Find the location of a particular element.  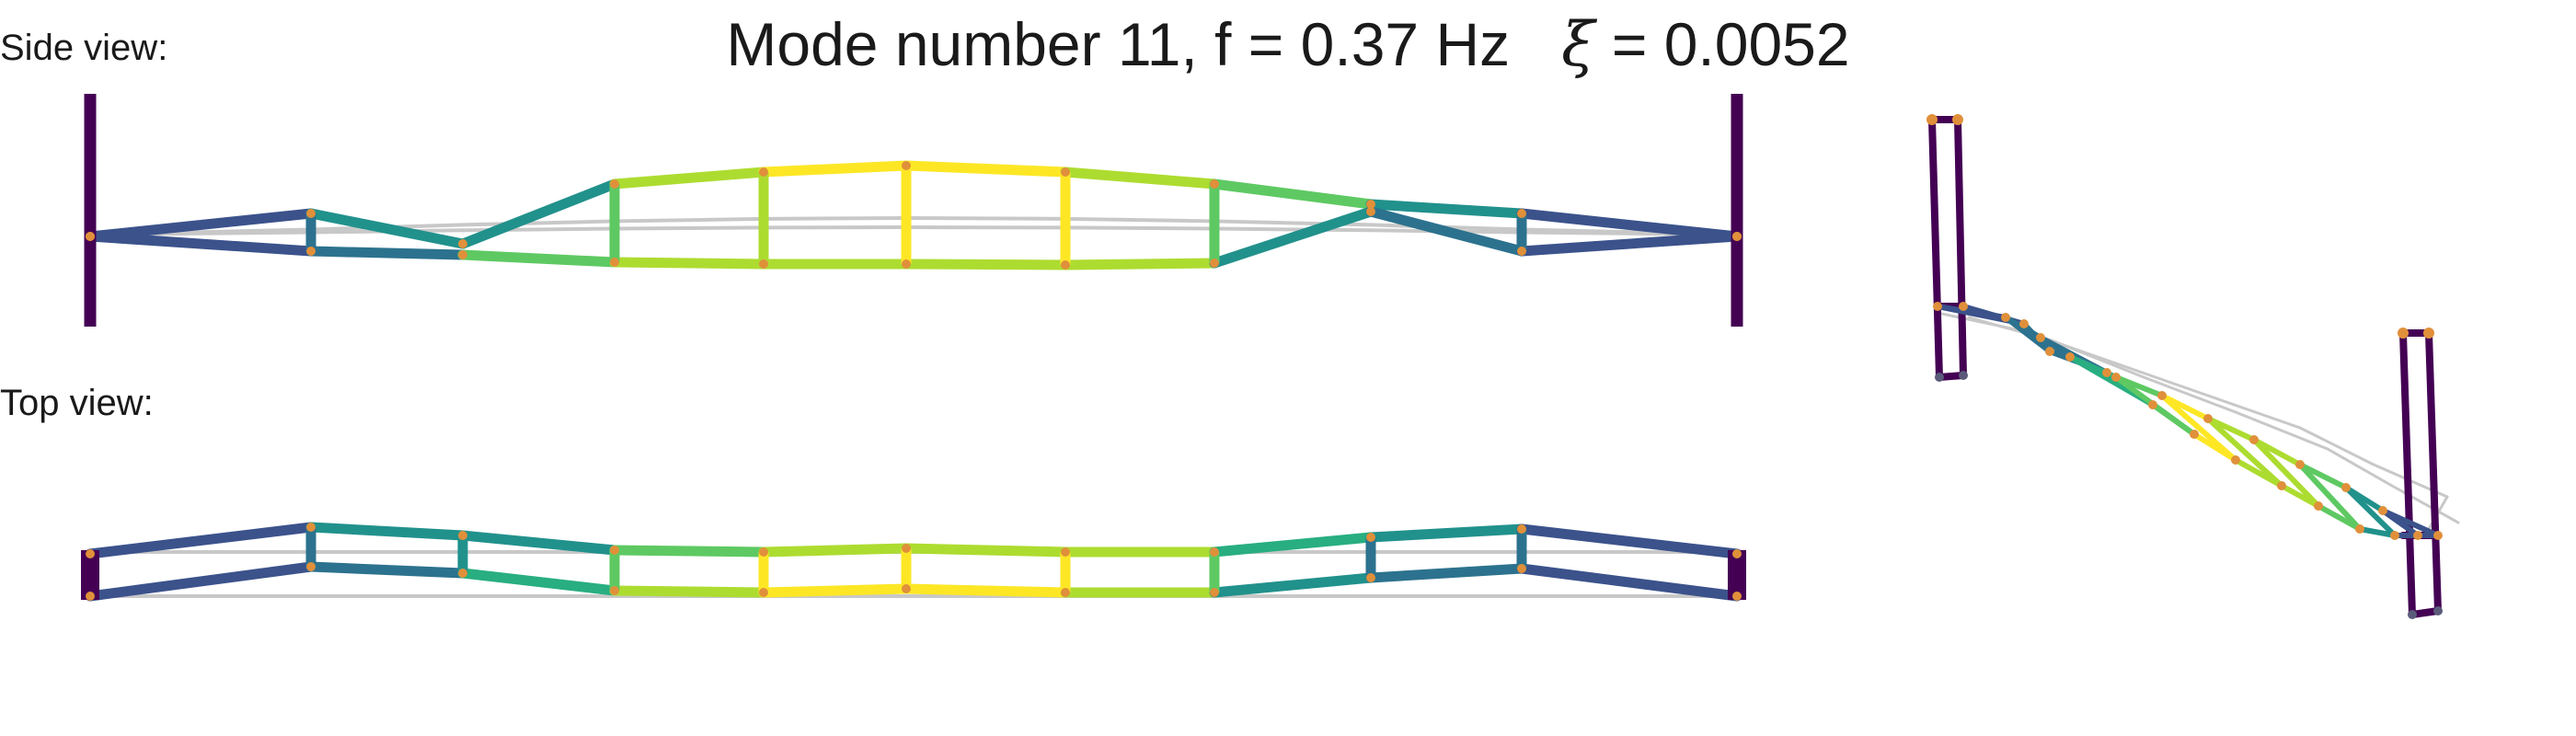

title-main: Mode number 11, f = 0.37 Hz is located at coordinates (1118, 44).